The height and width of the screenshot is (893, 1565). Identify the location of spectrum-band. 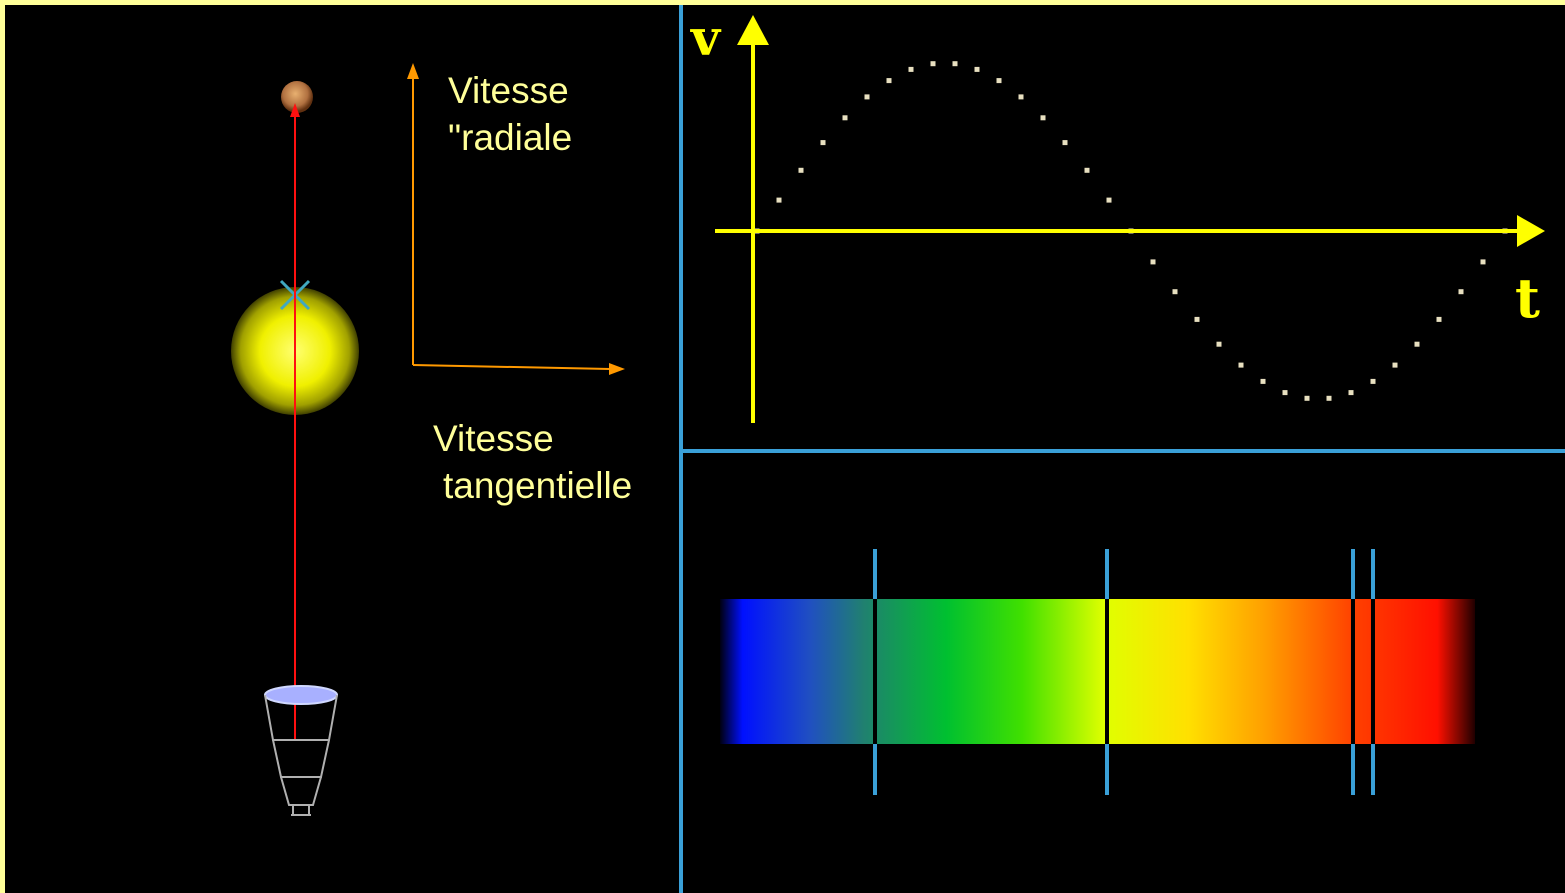
(1097, 671).